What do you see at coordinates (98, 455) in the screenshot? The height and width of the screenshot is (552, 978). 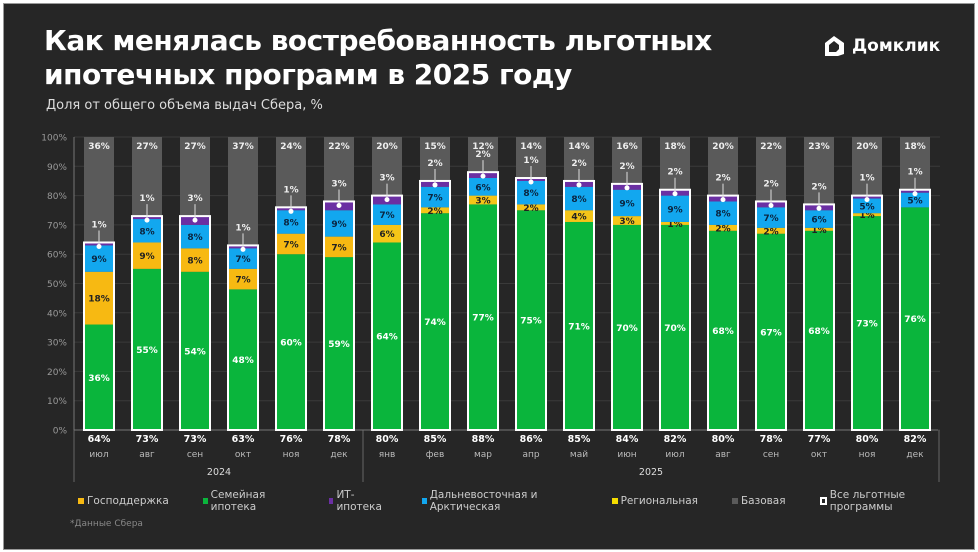 I see `x-tick-label: июл` at bounding box center [98, 455].